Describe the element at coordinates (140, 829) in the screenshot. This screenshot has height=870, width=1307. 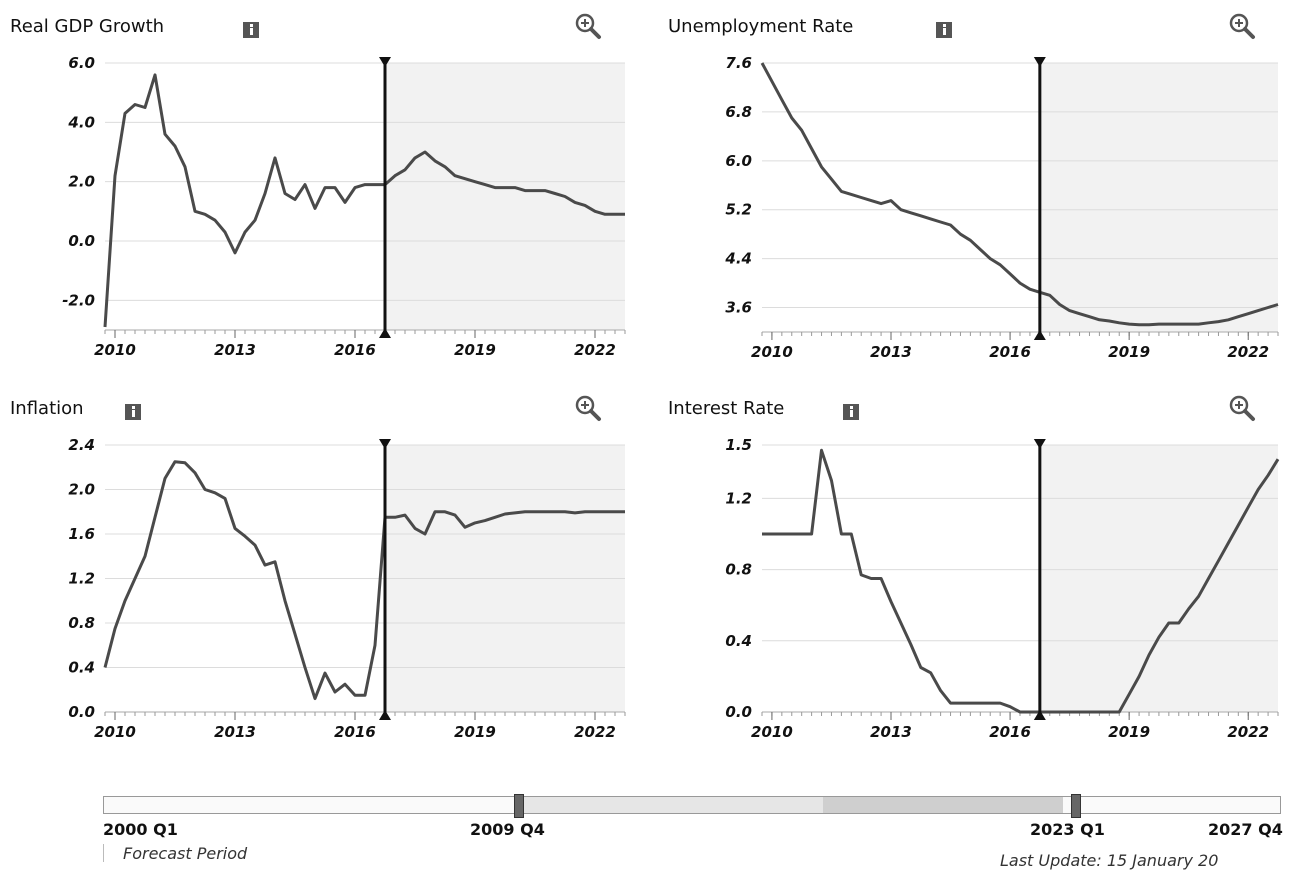
I see `slider-start-label: 2000 Q1` at that location.